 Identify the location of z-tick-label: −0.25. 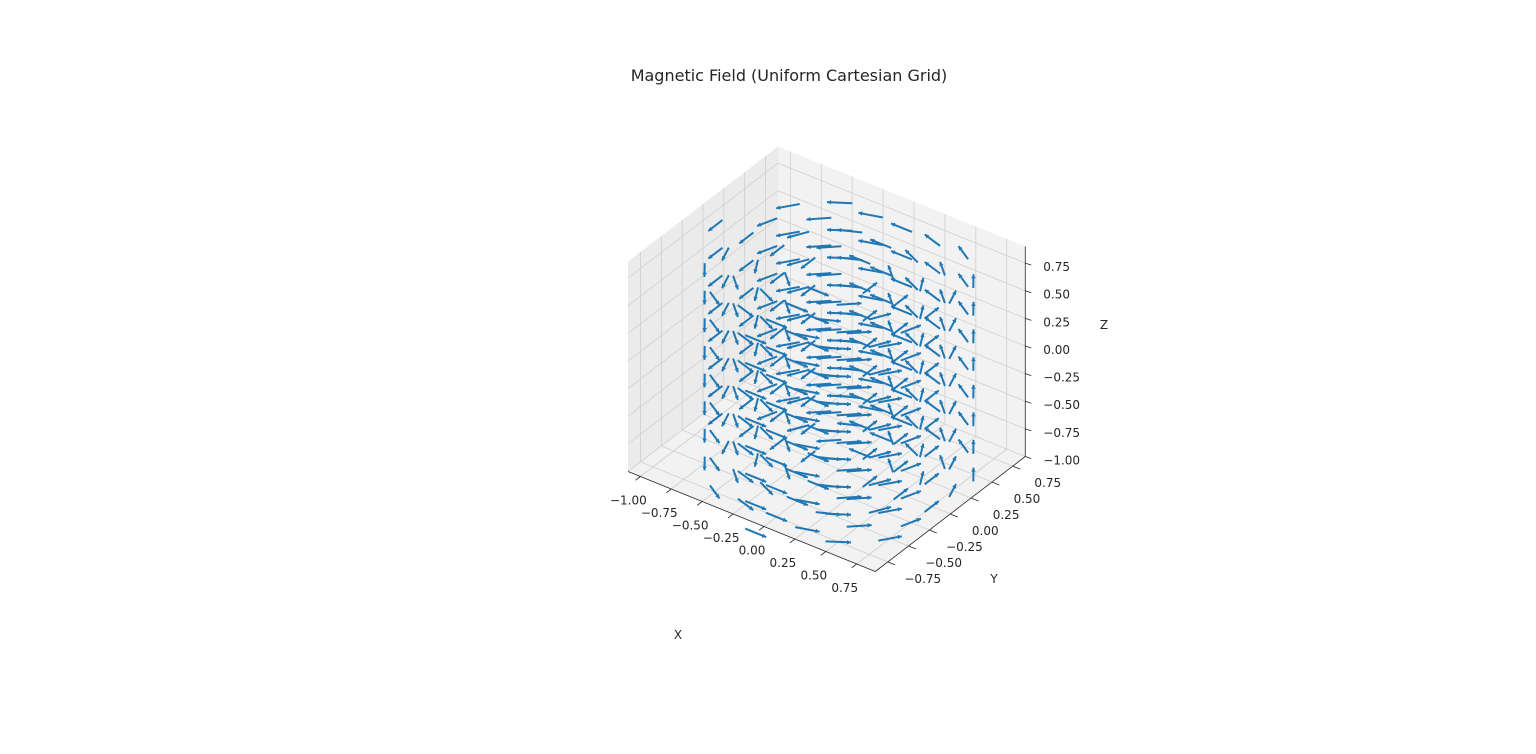
(1061, 378).